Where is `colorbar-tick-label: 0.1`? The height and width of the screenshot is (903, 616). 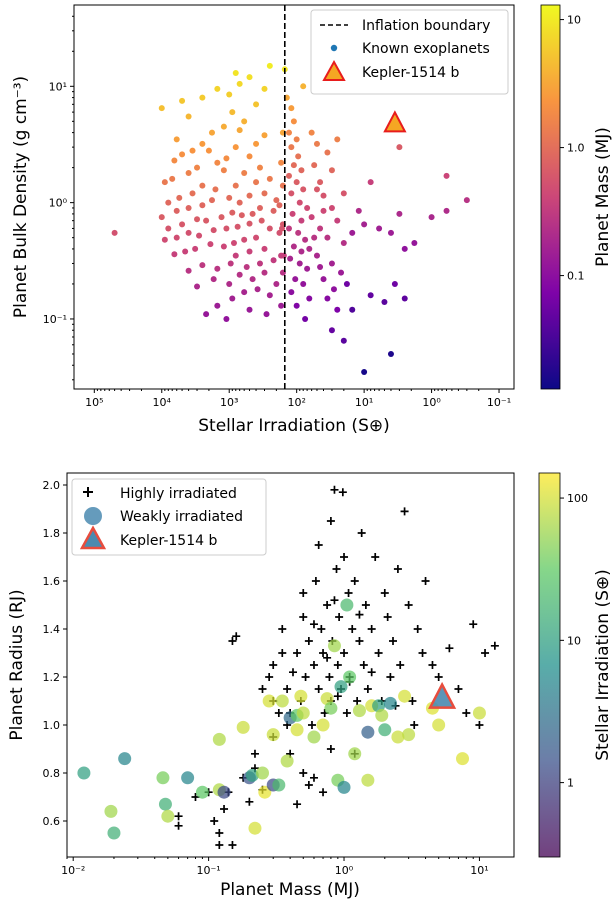 colorbar-tick-label: 0.1 is located at coordinates (576, 276).